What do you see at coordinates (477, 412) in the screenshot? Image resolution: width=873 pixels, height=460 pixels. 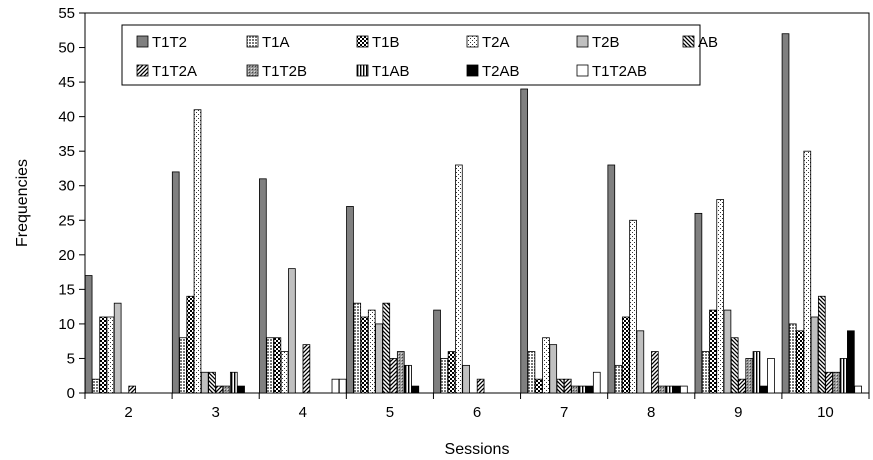 I see `x-tick-label: 6` at bounding box center [477, 412].